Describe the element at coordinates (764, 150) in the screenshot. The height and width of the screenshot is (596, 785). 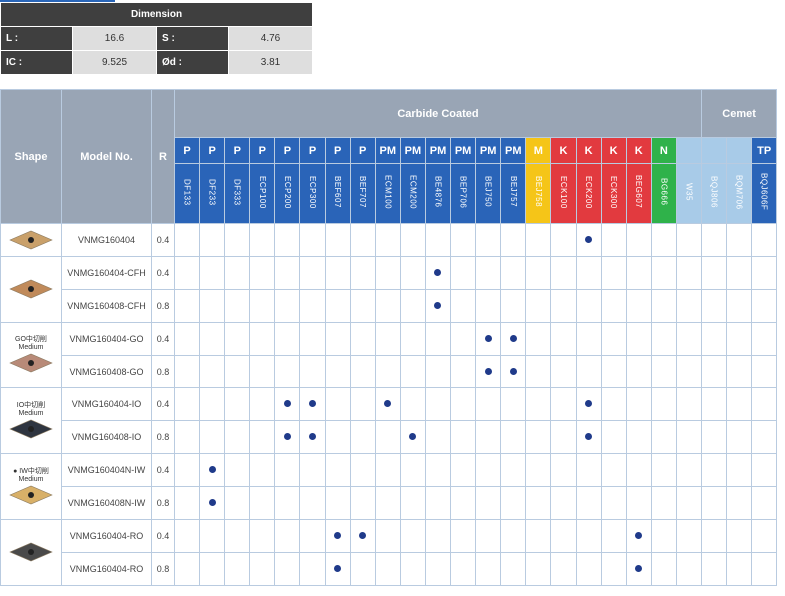
I see `class-cell: TP` at that location.